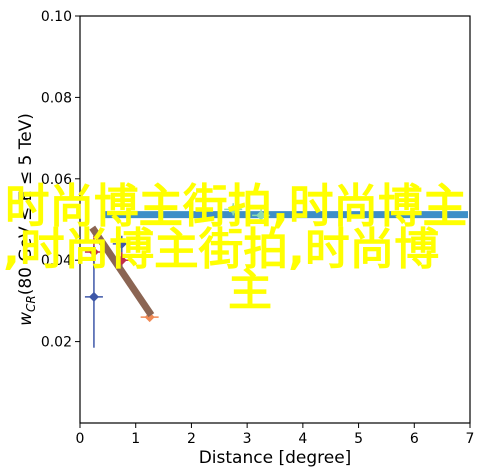  I want to click on y-axis-title-rest: (80 GeV ≤ E ≤ 5 TeV), so click(26, 204).